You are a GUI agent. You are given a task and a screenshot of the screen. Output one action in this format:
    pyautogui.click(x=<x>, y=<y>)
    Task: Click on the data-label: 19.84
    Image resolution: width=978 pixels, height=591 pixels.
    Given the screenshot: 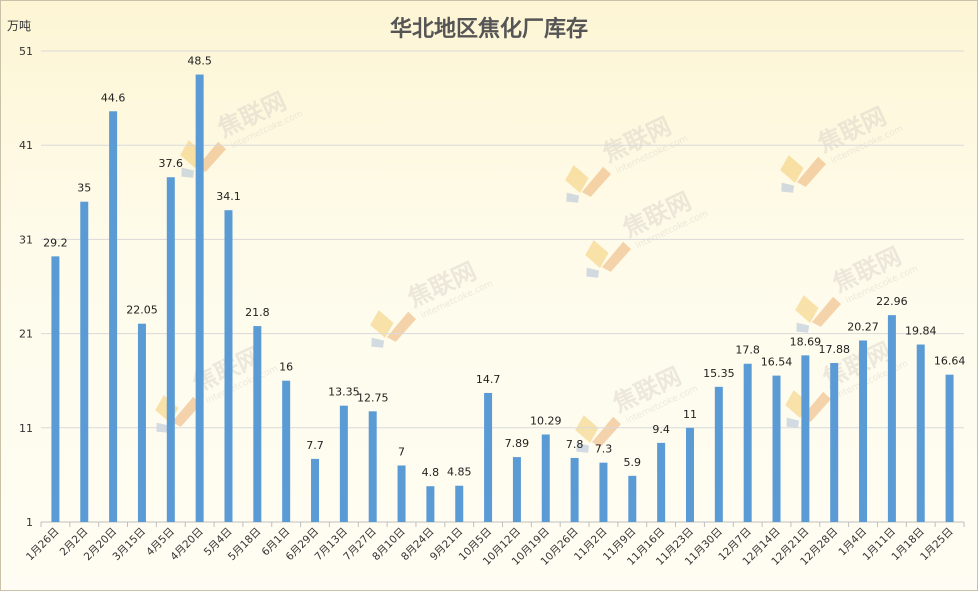 What is the action you would take?
    pyautogui.click(x=921, y=331)
    